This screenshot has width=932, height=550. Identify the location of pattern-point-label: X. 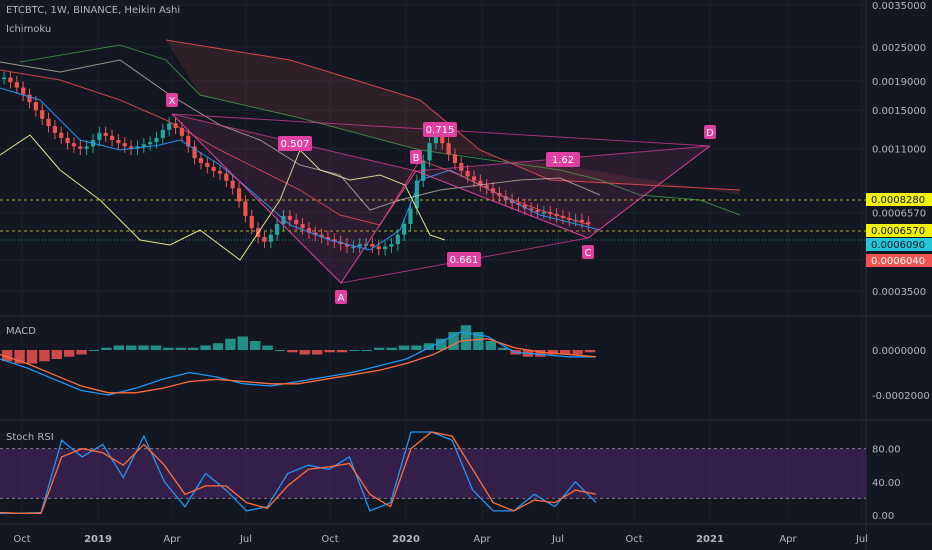
(172, 101).